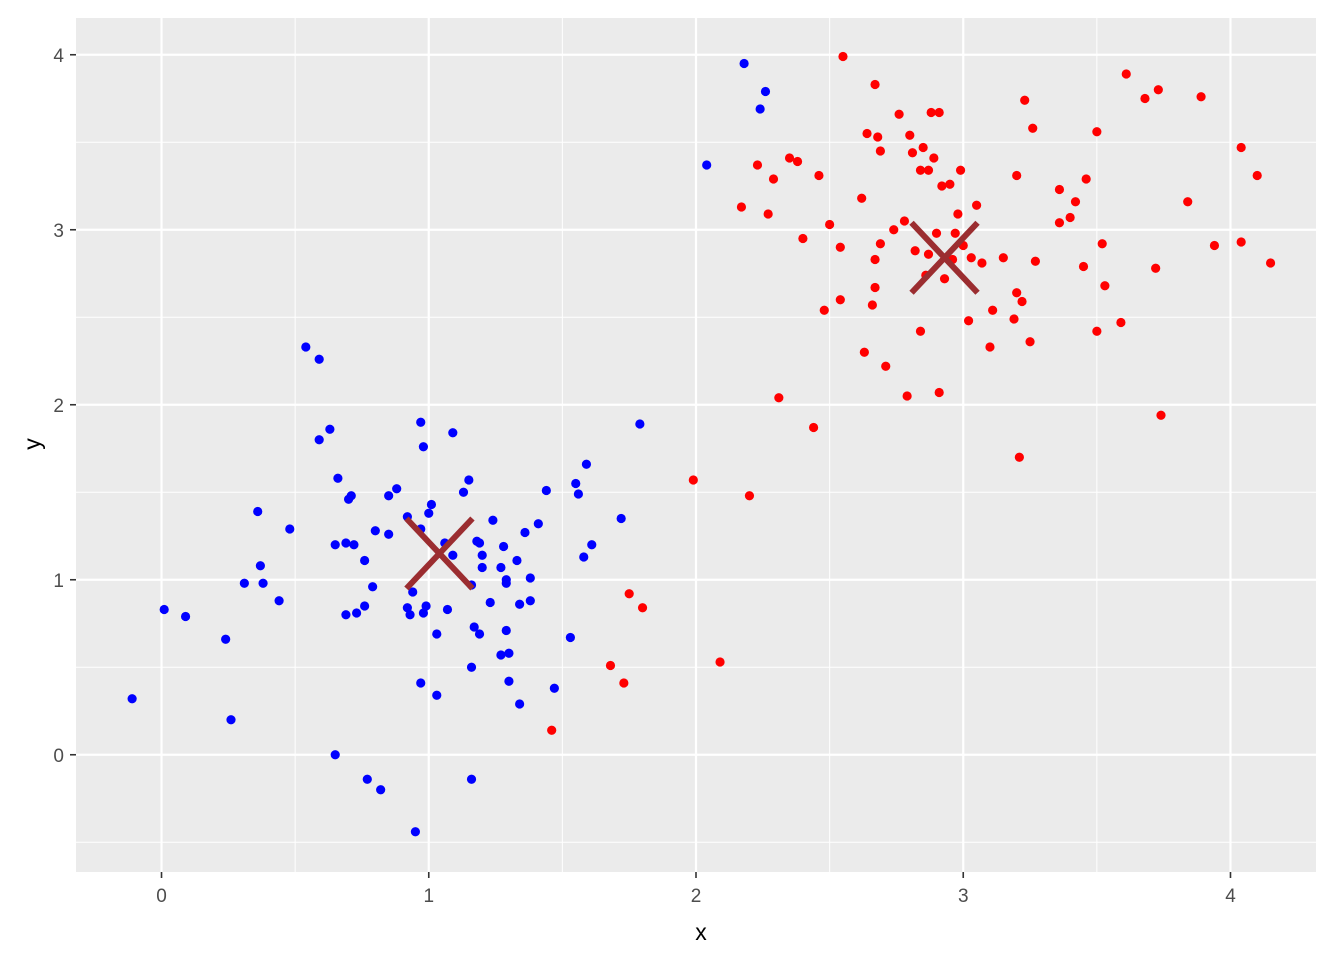 The width and height of the screenshot is (1344, 960). I want to click on x-axis-title: x, so click(701, 932).